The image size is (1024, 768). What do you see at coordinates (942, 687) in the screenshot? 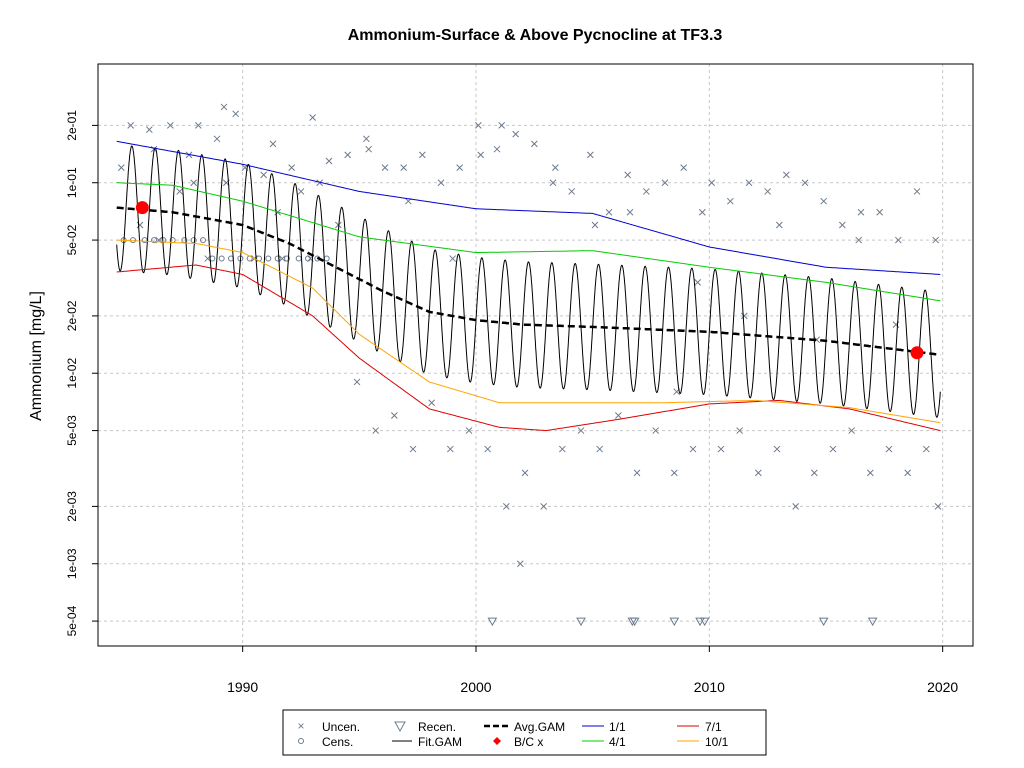
I see `x-tick-label: 2020` at bounding box center [942, 687].